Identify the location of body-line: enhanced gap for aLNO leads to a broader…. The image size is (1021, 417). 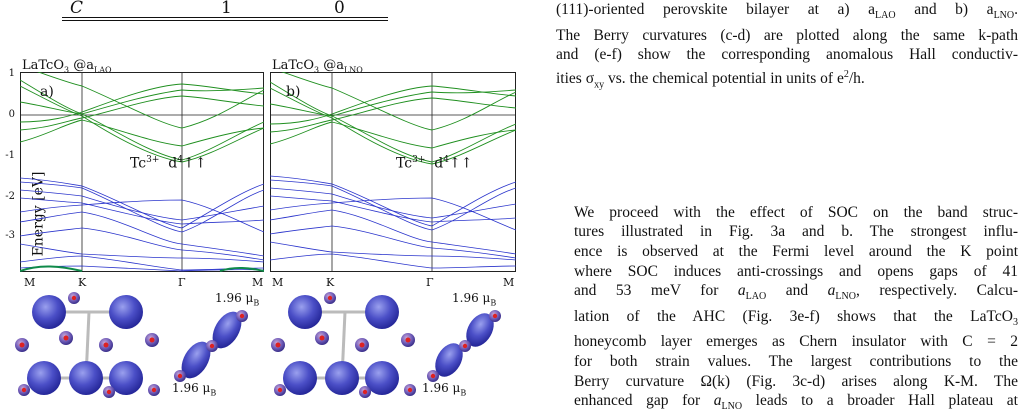
(796, 402).